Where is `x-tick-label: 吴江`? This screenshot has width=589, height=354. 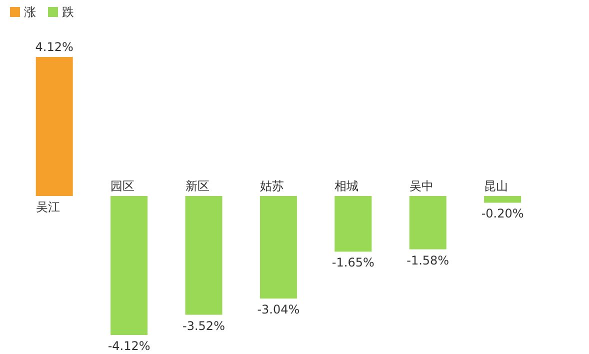 x-tick-label: 吴江 is located at coordinates (48, 207).